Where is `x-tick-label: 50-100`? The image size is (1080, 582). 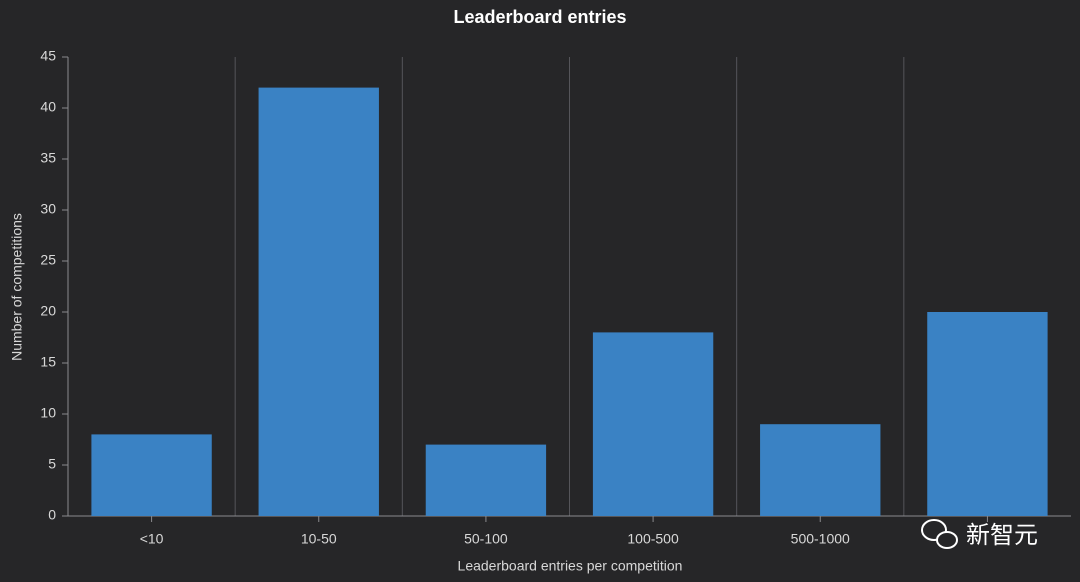
x-tick-label: 50-100 is located at coordinates (486, 539).